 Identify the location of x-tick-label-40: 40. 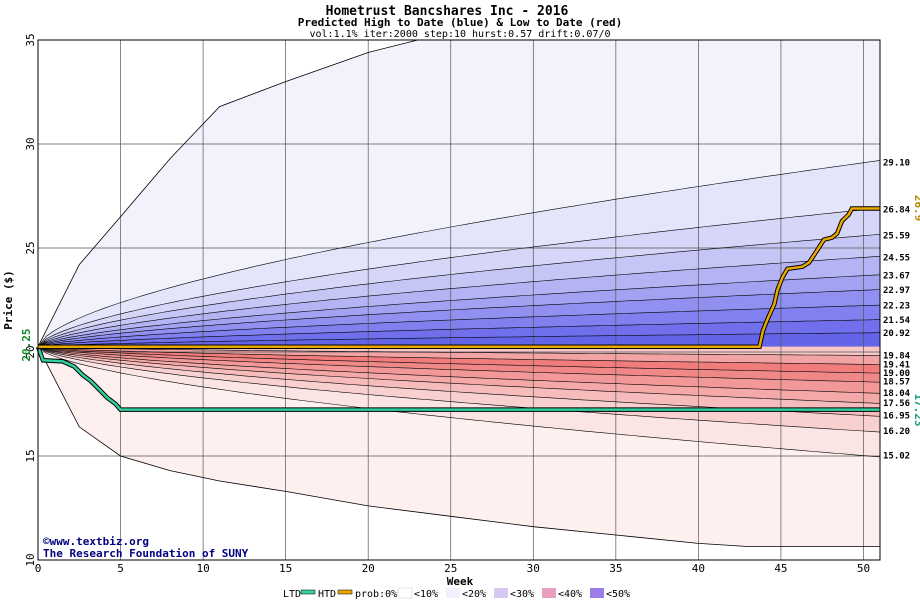
(698, 568).